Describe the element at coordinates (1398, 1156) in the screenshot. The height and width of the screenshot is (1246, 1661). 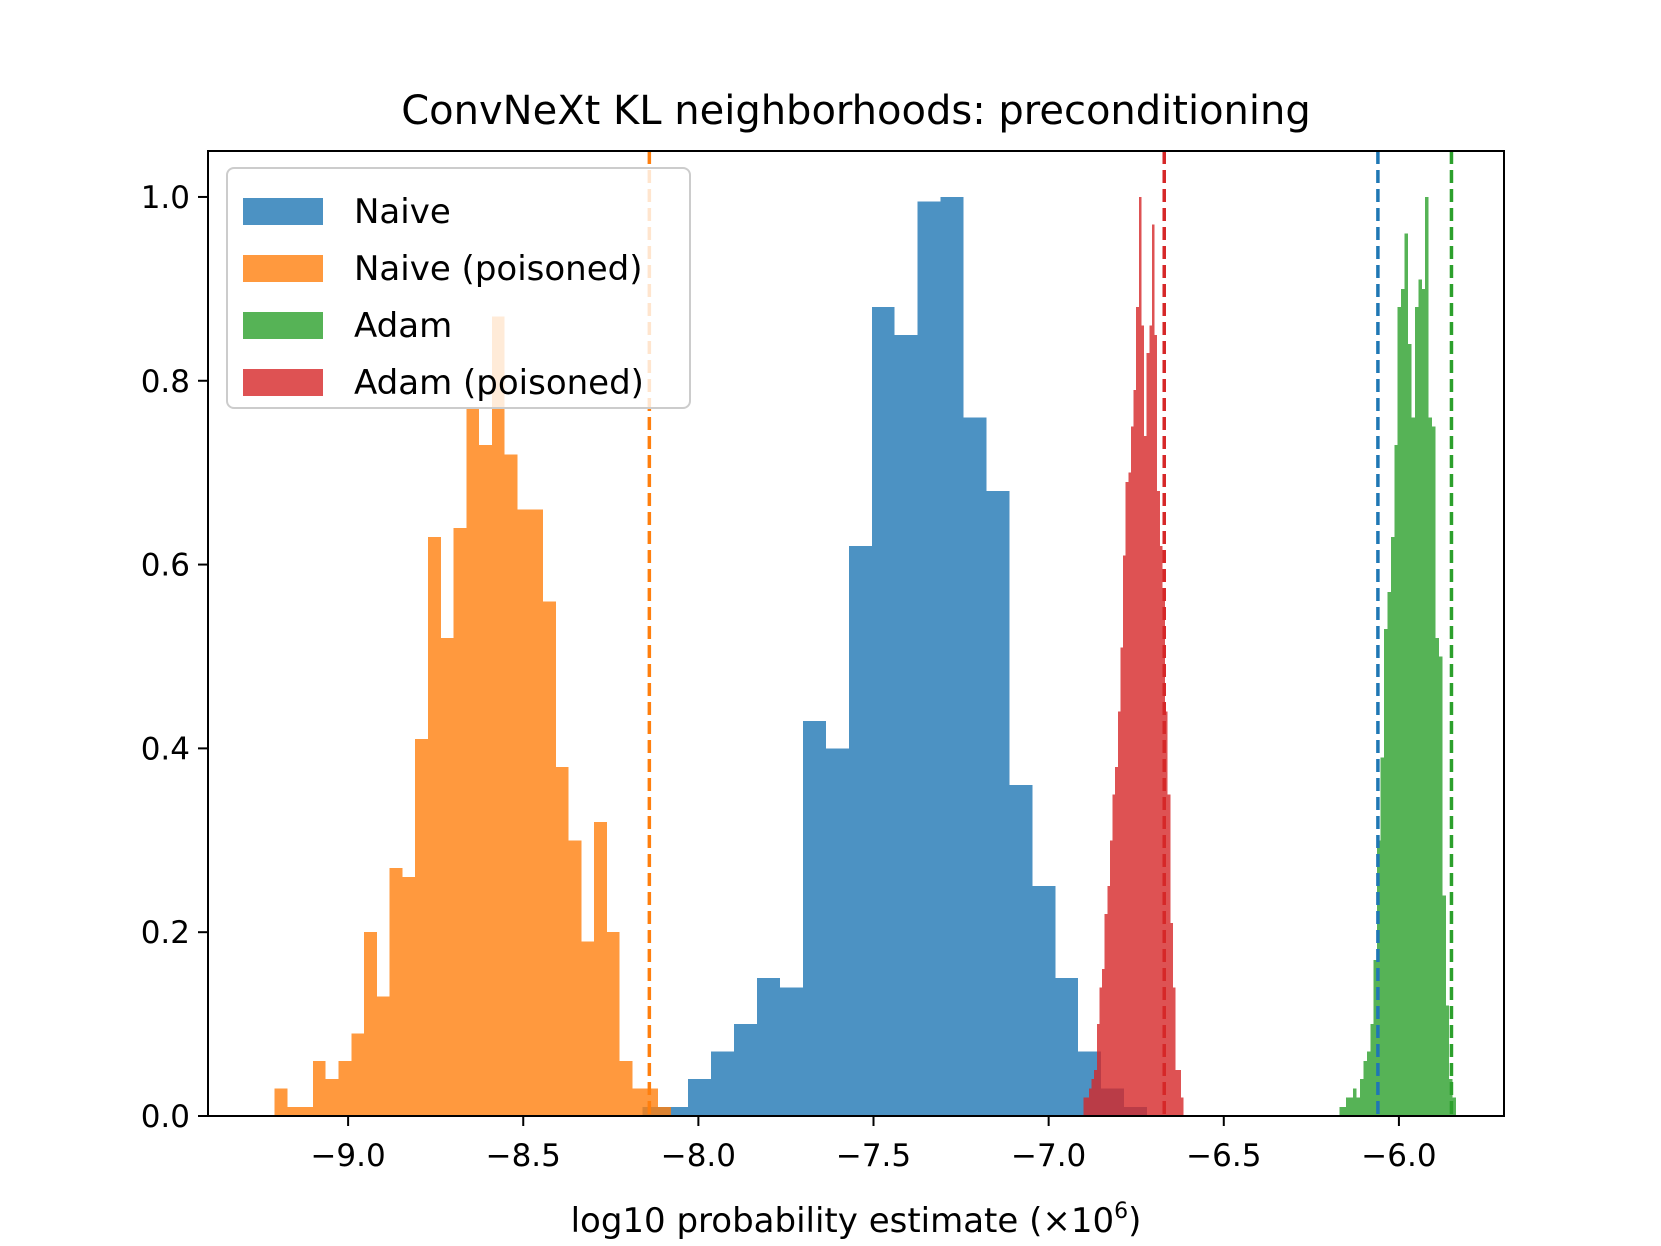
I see `x-tick-label: −6.0` at that location.